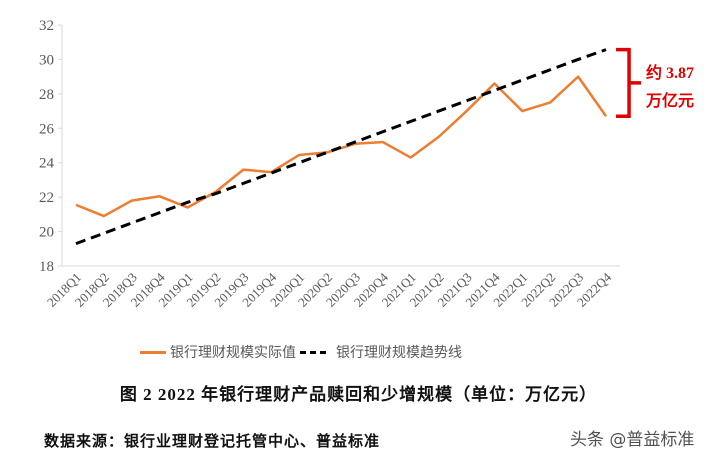 The image size is (717, 460). Describe the element at coordinates (46, 60) in the screenshot. I see `y-tick-label: 30` at that location.